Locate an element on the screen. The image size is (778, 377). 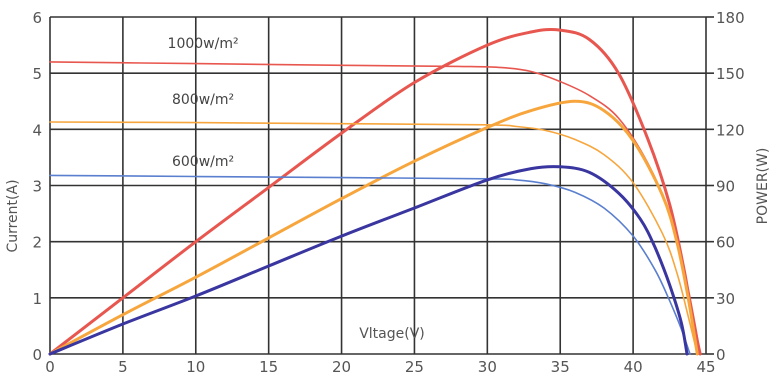
y-right-tick-label-60: 60 is located at coordinates (725, 243).